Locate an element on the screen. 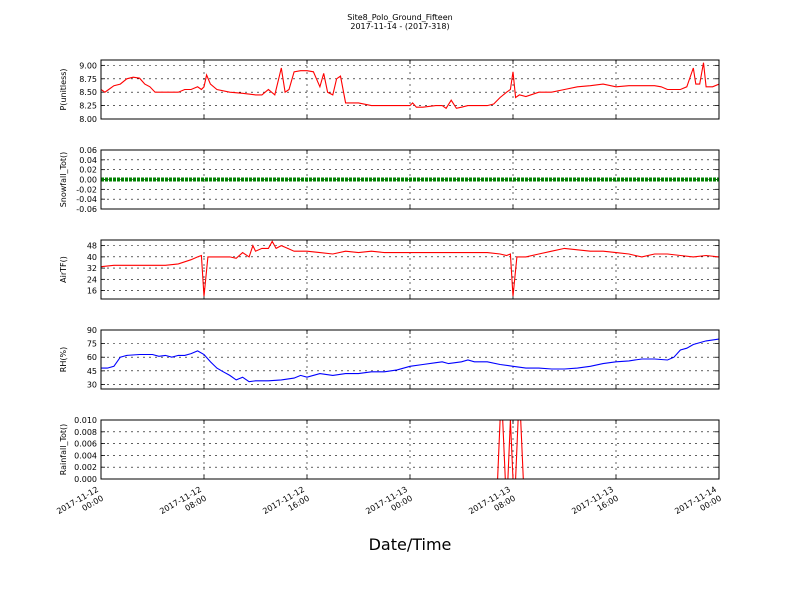 The height and width of the screenshot is (600, 800). y-axis-label-airtf: AirTF() is located at coordinates (63, 269).